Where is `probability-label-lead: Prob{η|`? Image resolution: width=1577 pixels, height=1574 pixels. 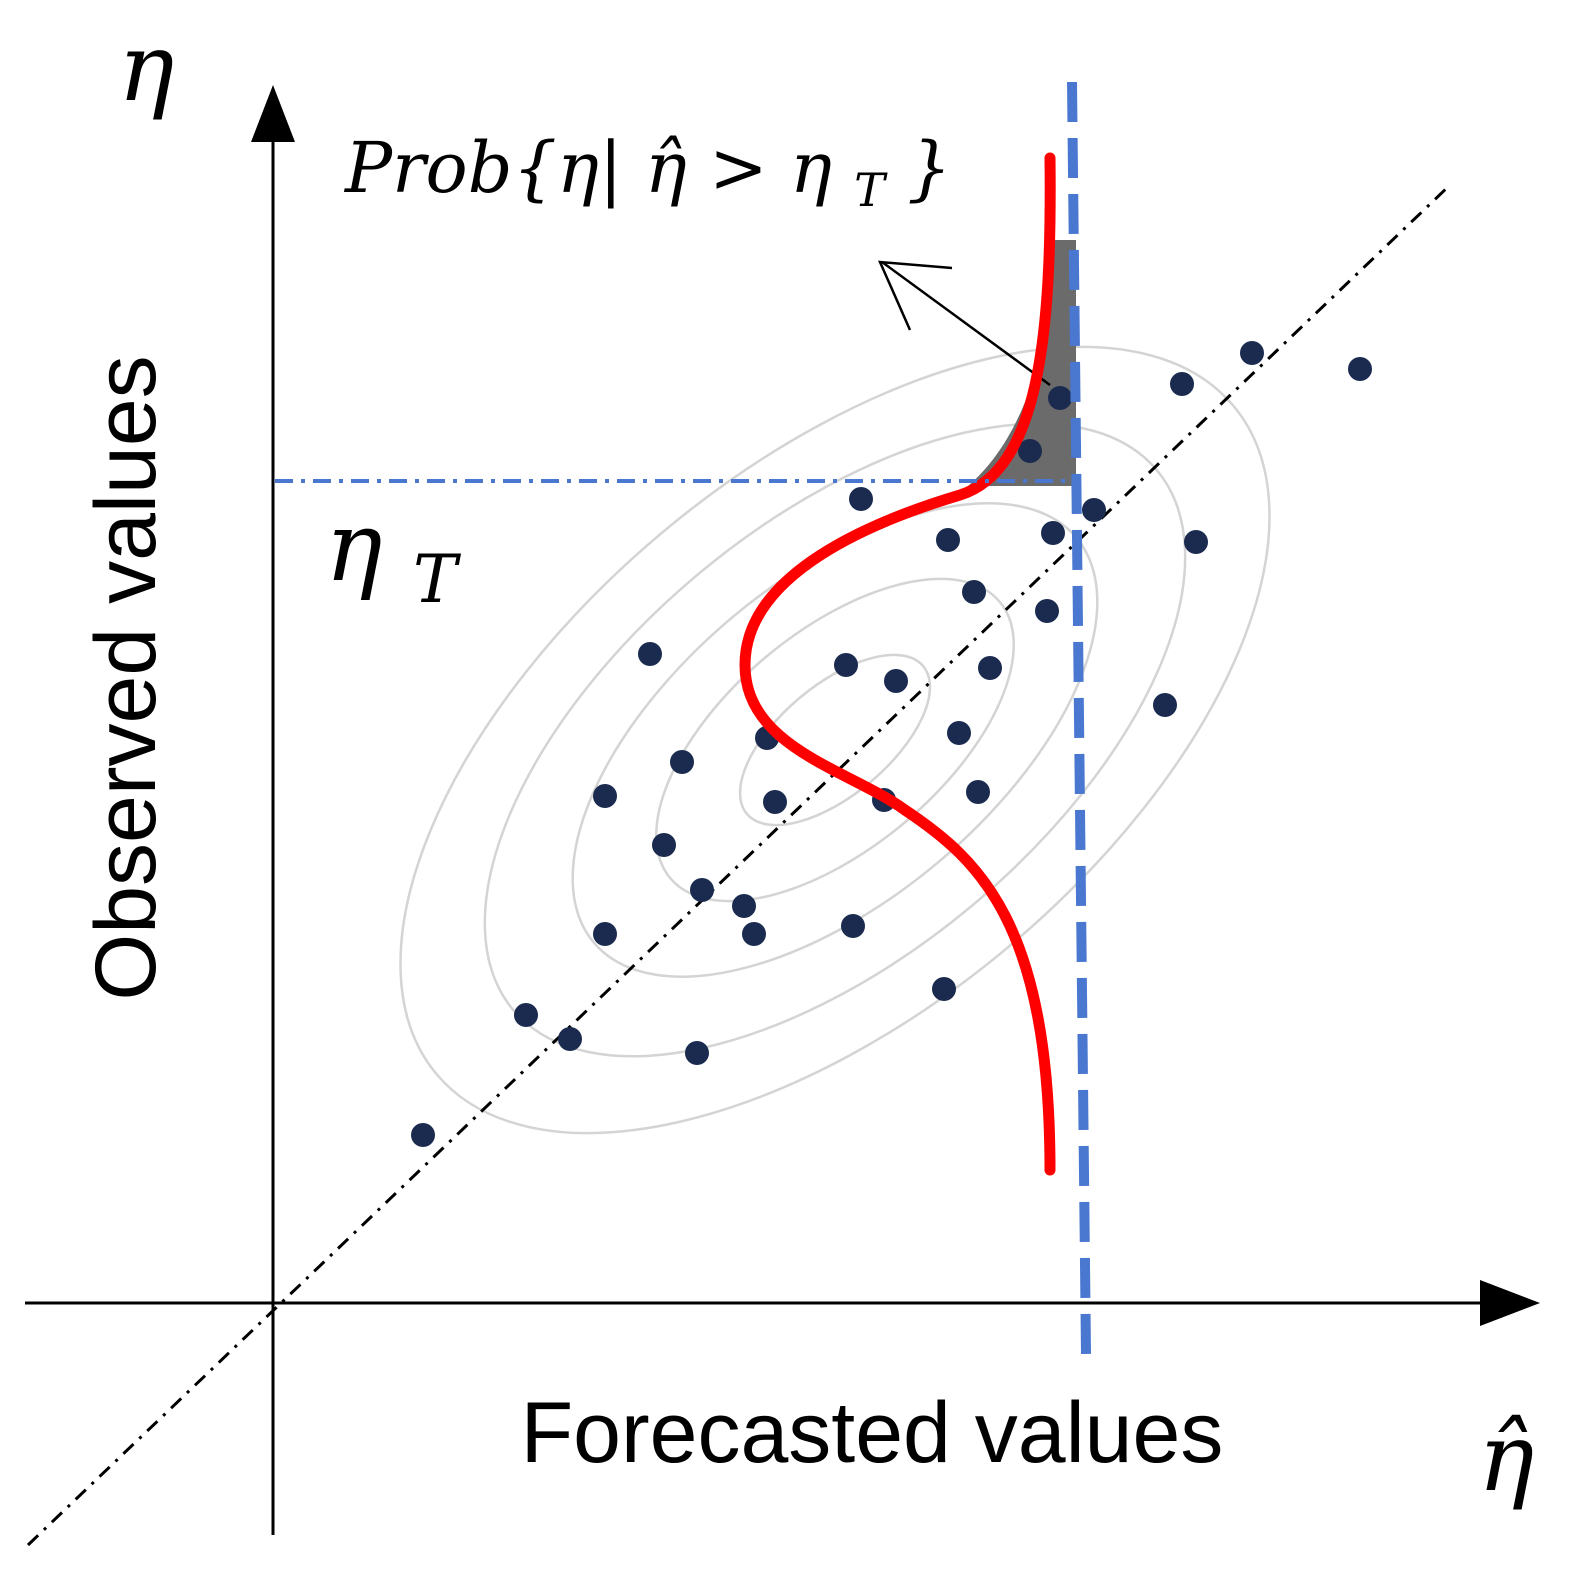 probability-label-lead: Prob{η| is located at coordinates (483, 168).